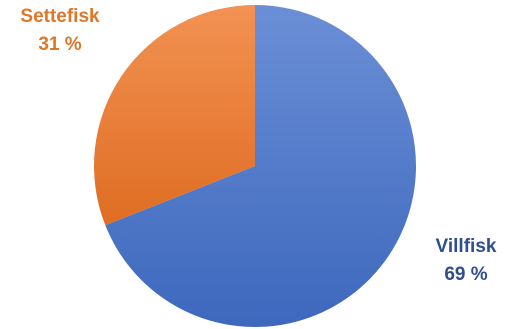 Image resolution: width=511 pixels, height=329 pixels. I want to click on slice-label-settefisk: Settefisk, so click(60, 16).